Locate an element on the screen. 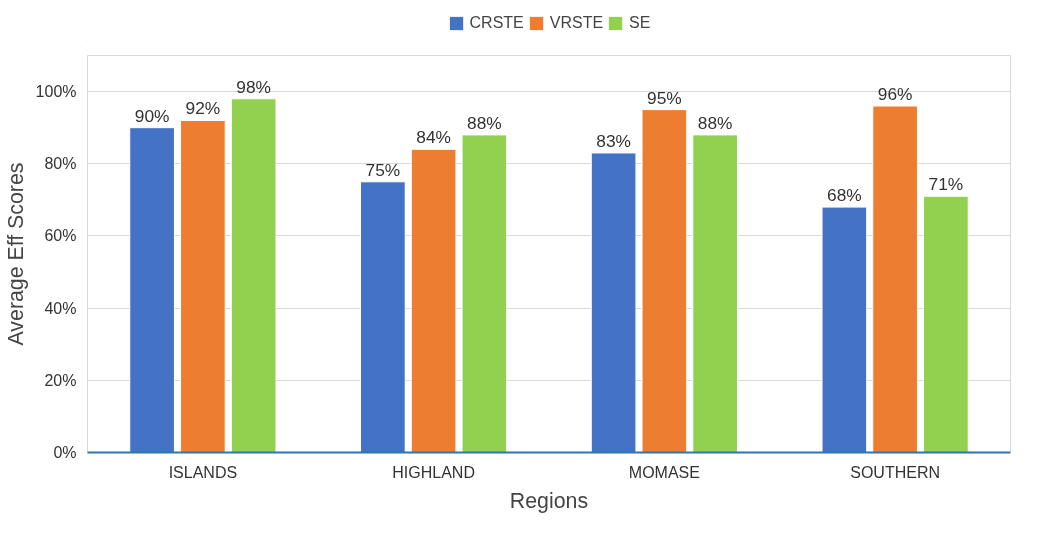  data-label: 92% is located at coordinates (203, 108).